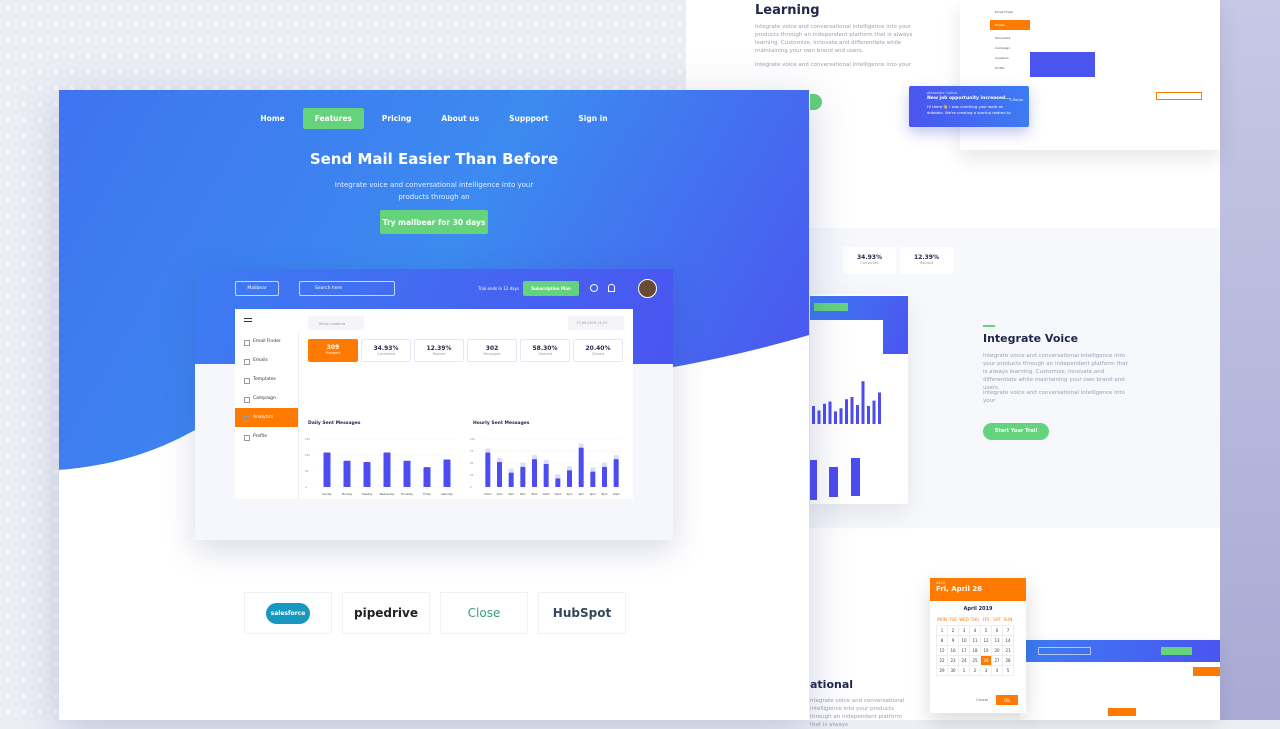  I want to click on weekday-label: SAT, so click(997, 620).